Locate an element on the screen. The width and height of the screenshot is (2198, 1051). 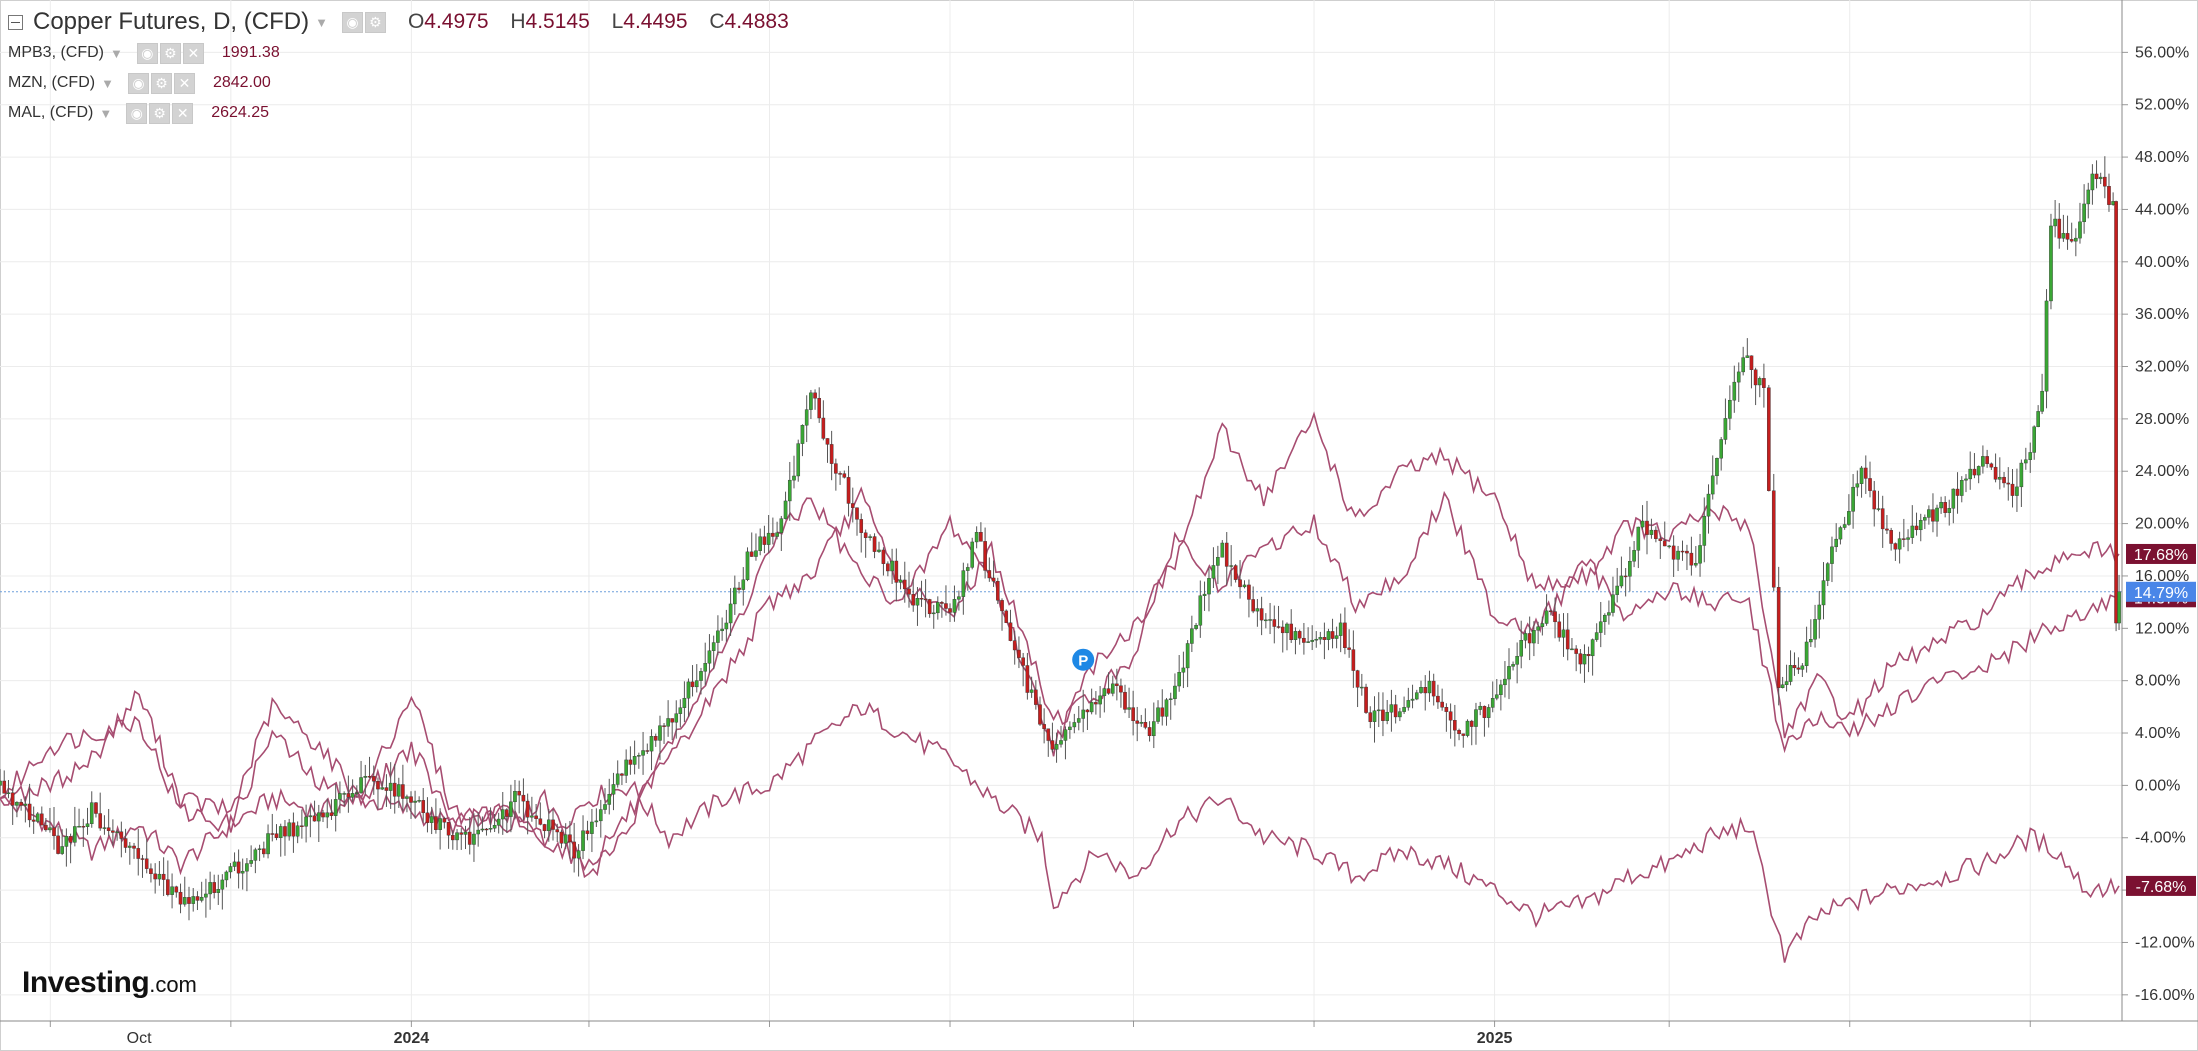
instrument-title: Copper Futures, D, (CFD) is located at coordinates (171, 21).